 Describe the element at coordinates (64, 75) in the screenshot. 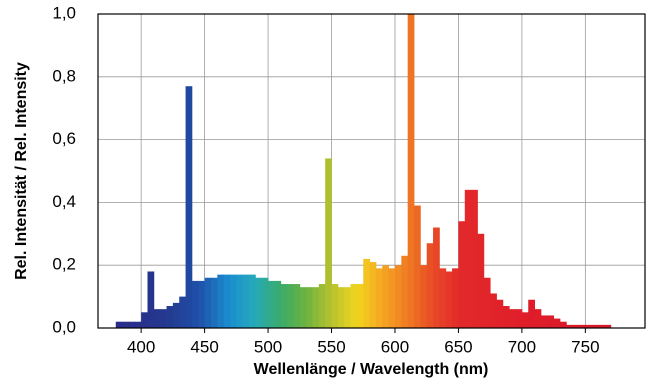

I see `y-tick-label: 0,8` at that location.